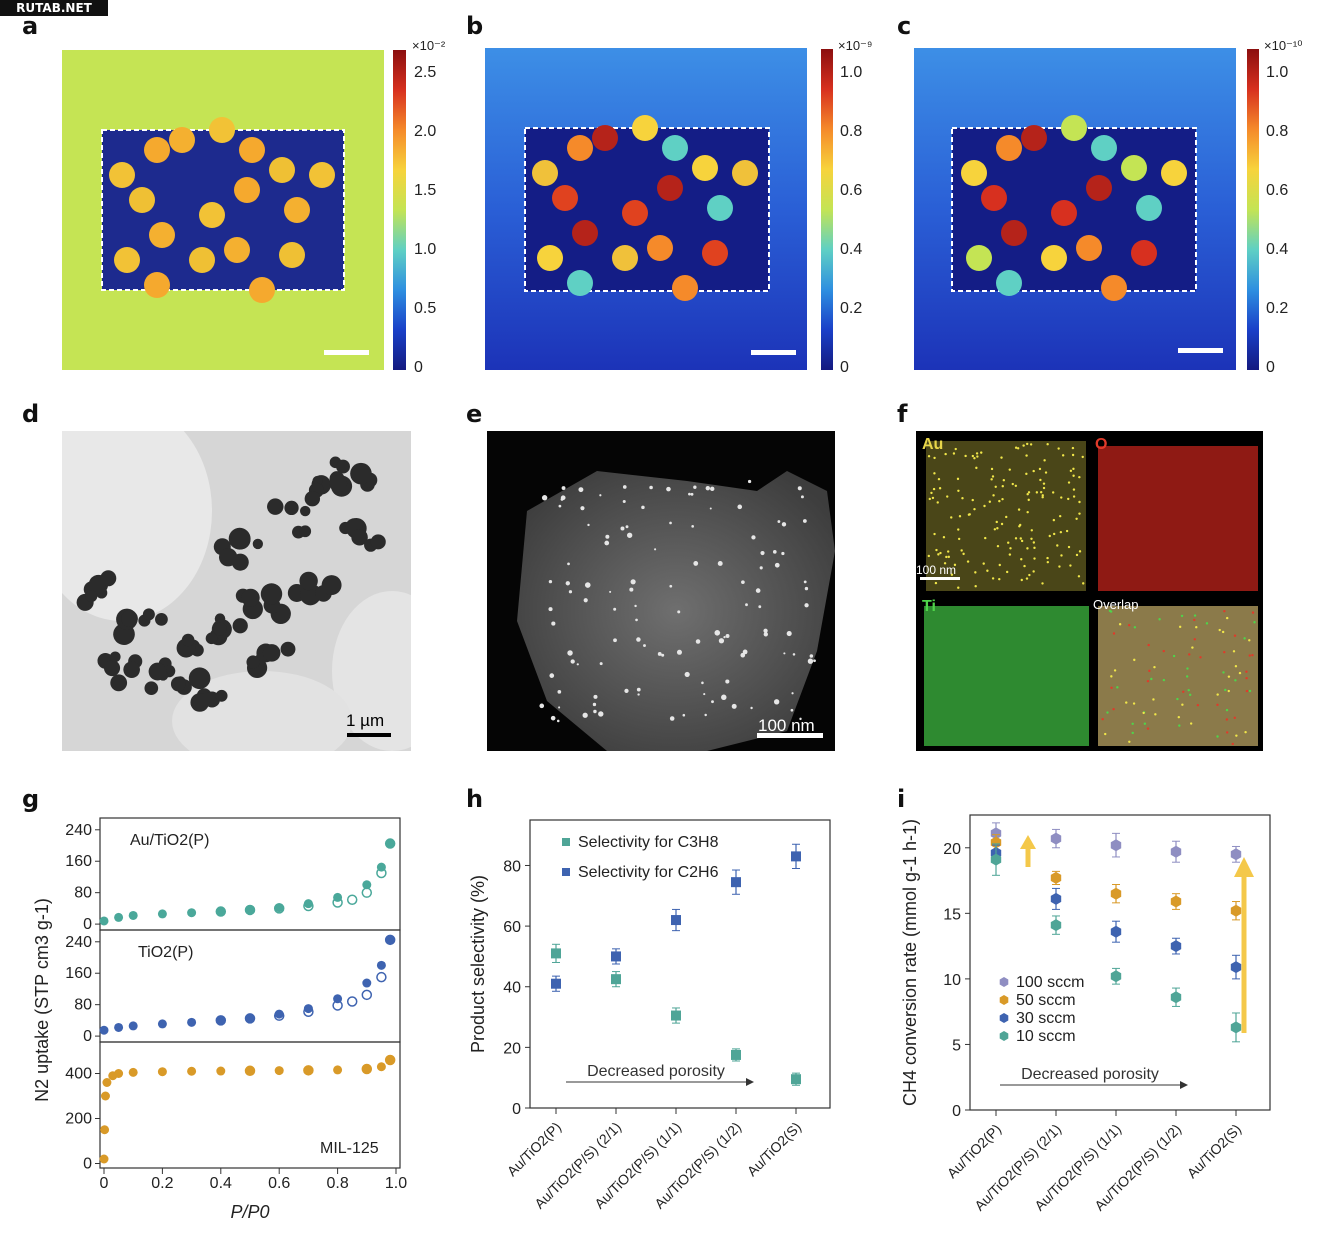 The image size is (1326, 1238). I want to click on subplot-frame, so click(250, 1105).